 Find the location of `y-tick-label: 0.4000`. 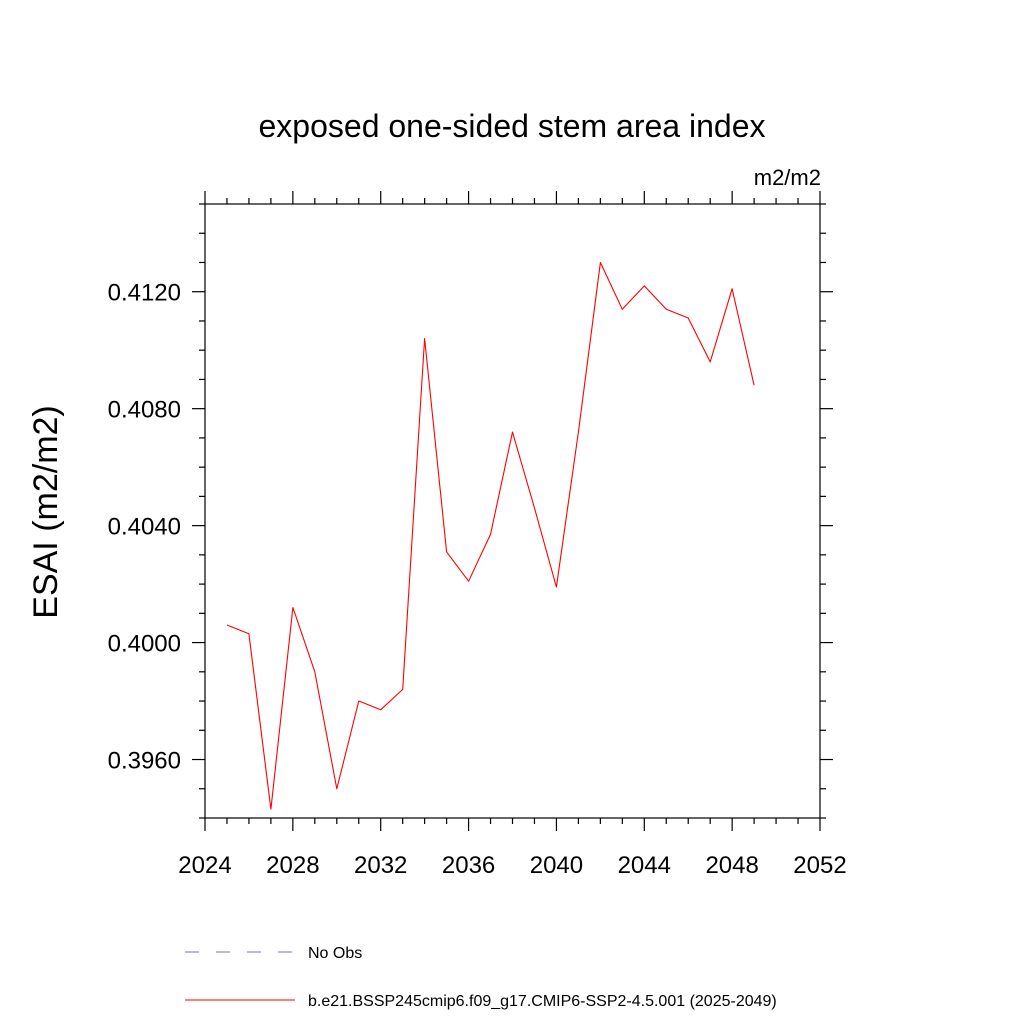

y-tick-label: 0.4000 is located at coordinates (144, 644).